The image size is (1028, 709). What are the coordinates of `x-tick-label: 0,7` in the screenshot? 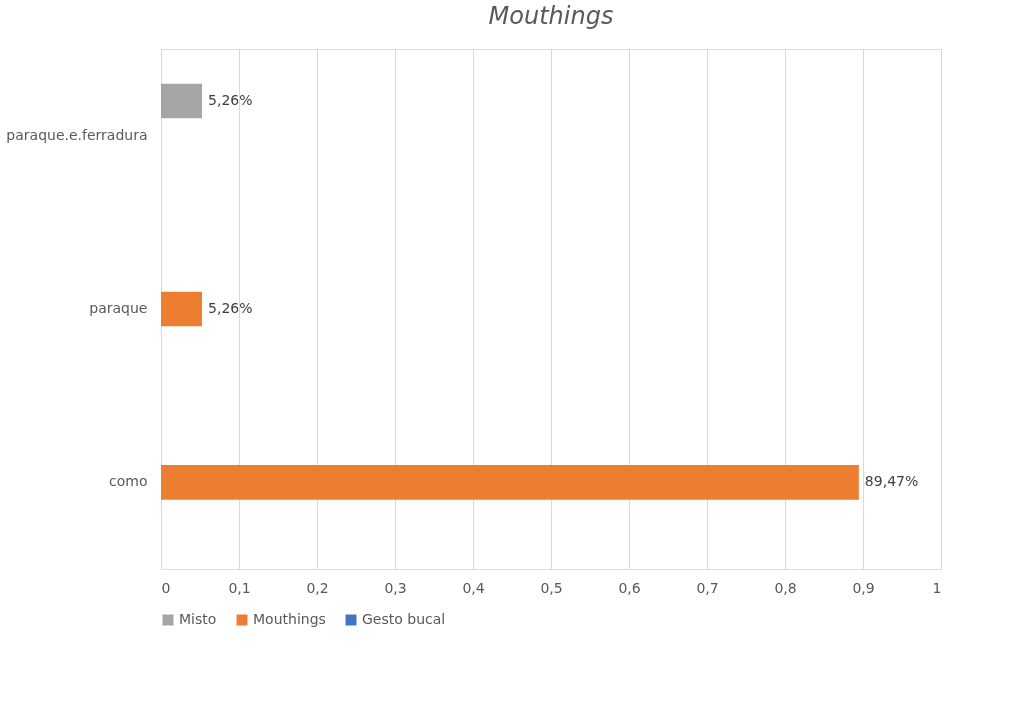 It's located at (707, 587).